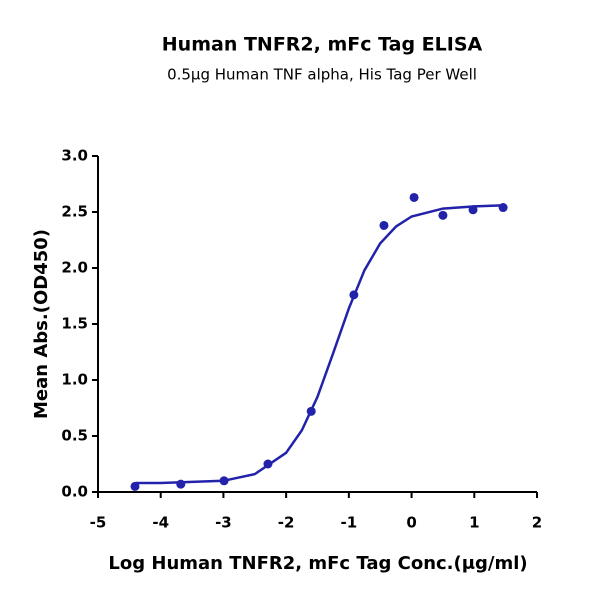 Image resolution: width=600 pixels, height=604 pixels. I want to click on x-tick-label: -5, so click(98, 523).